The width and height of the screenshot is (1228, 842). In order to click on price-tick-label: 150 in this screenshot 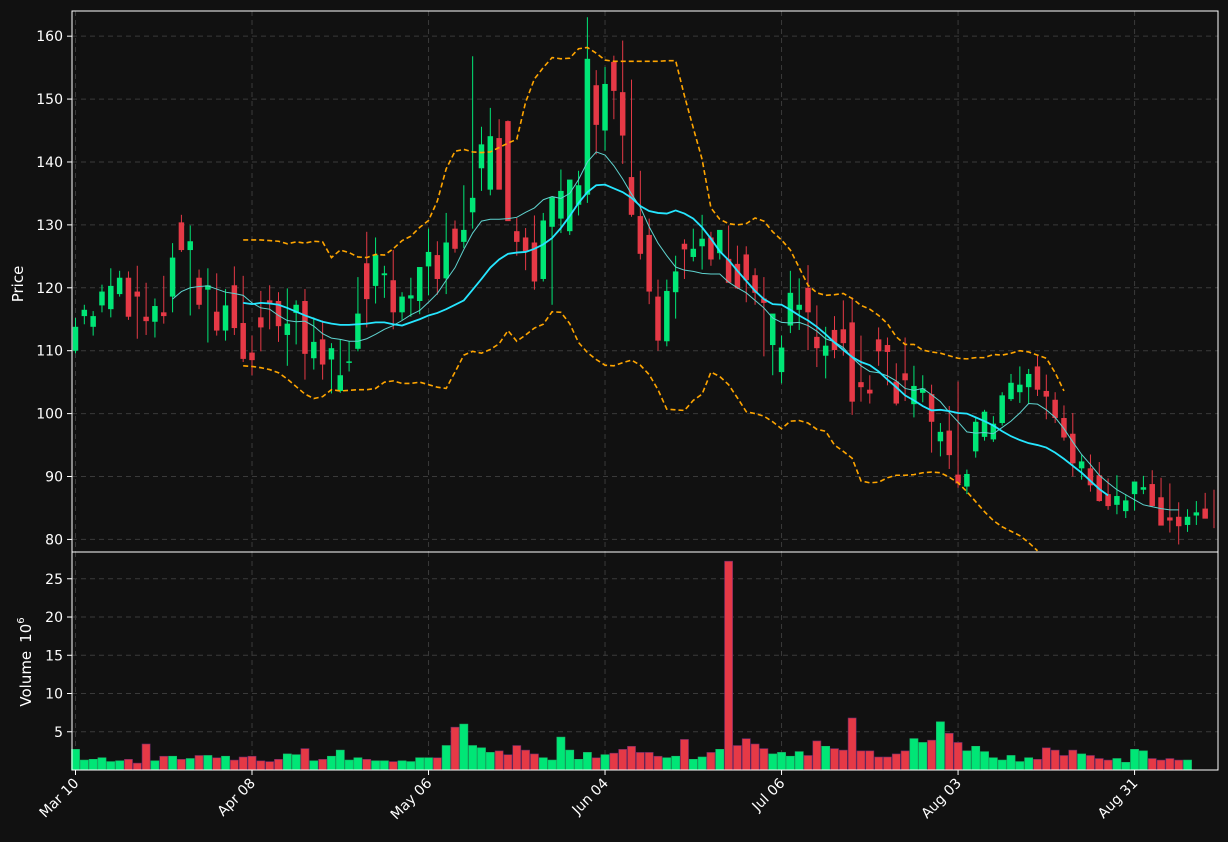, I will do `click(49, 100)`.